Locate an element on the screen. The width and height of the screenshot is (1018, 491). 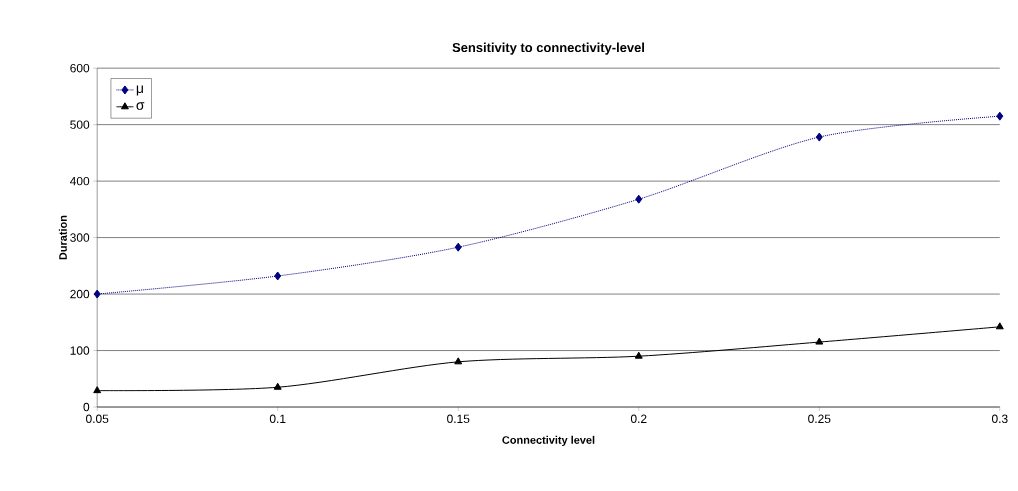
y-tick-label: 0 is located at coordinates (86, 407).